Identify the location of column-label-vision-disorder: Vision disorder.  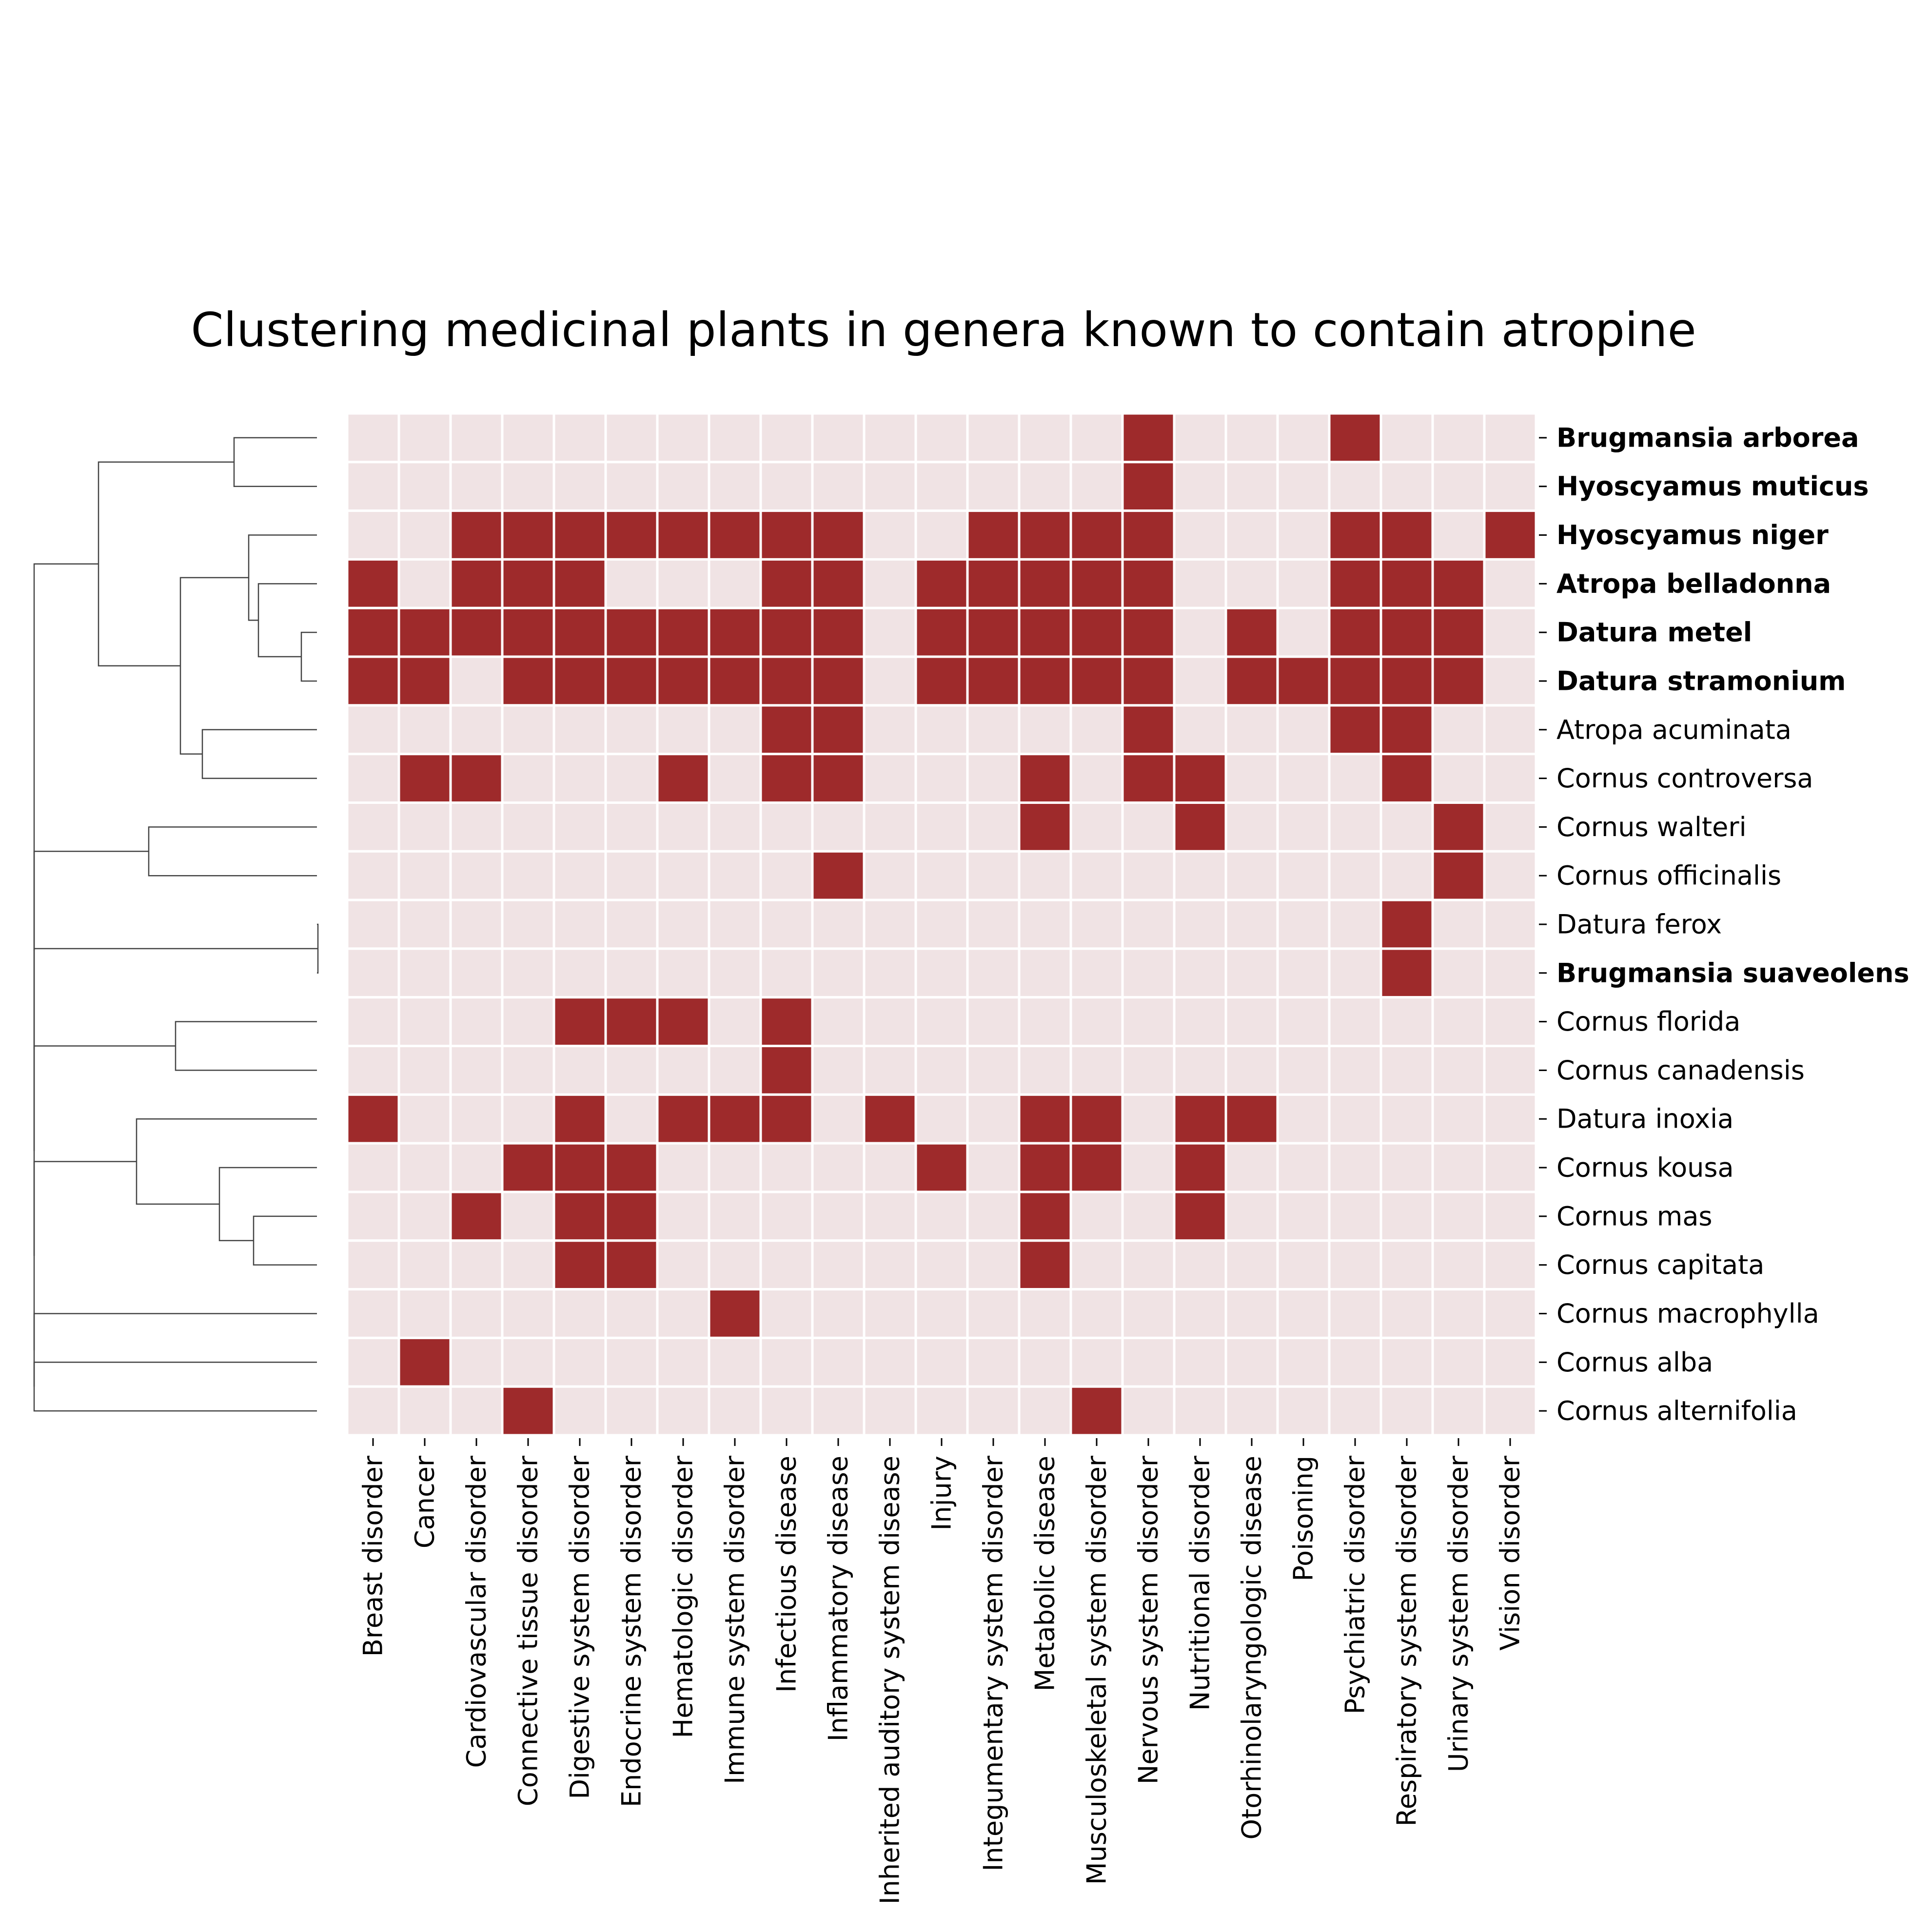
(1510, 1553).